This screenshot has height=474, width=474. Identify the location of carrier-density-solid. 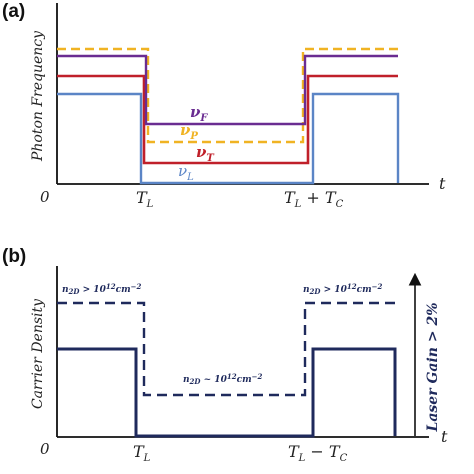
(227, 392).